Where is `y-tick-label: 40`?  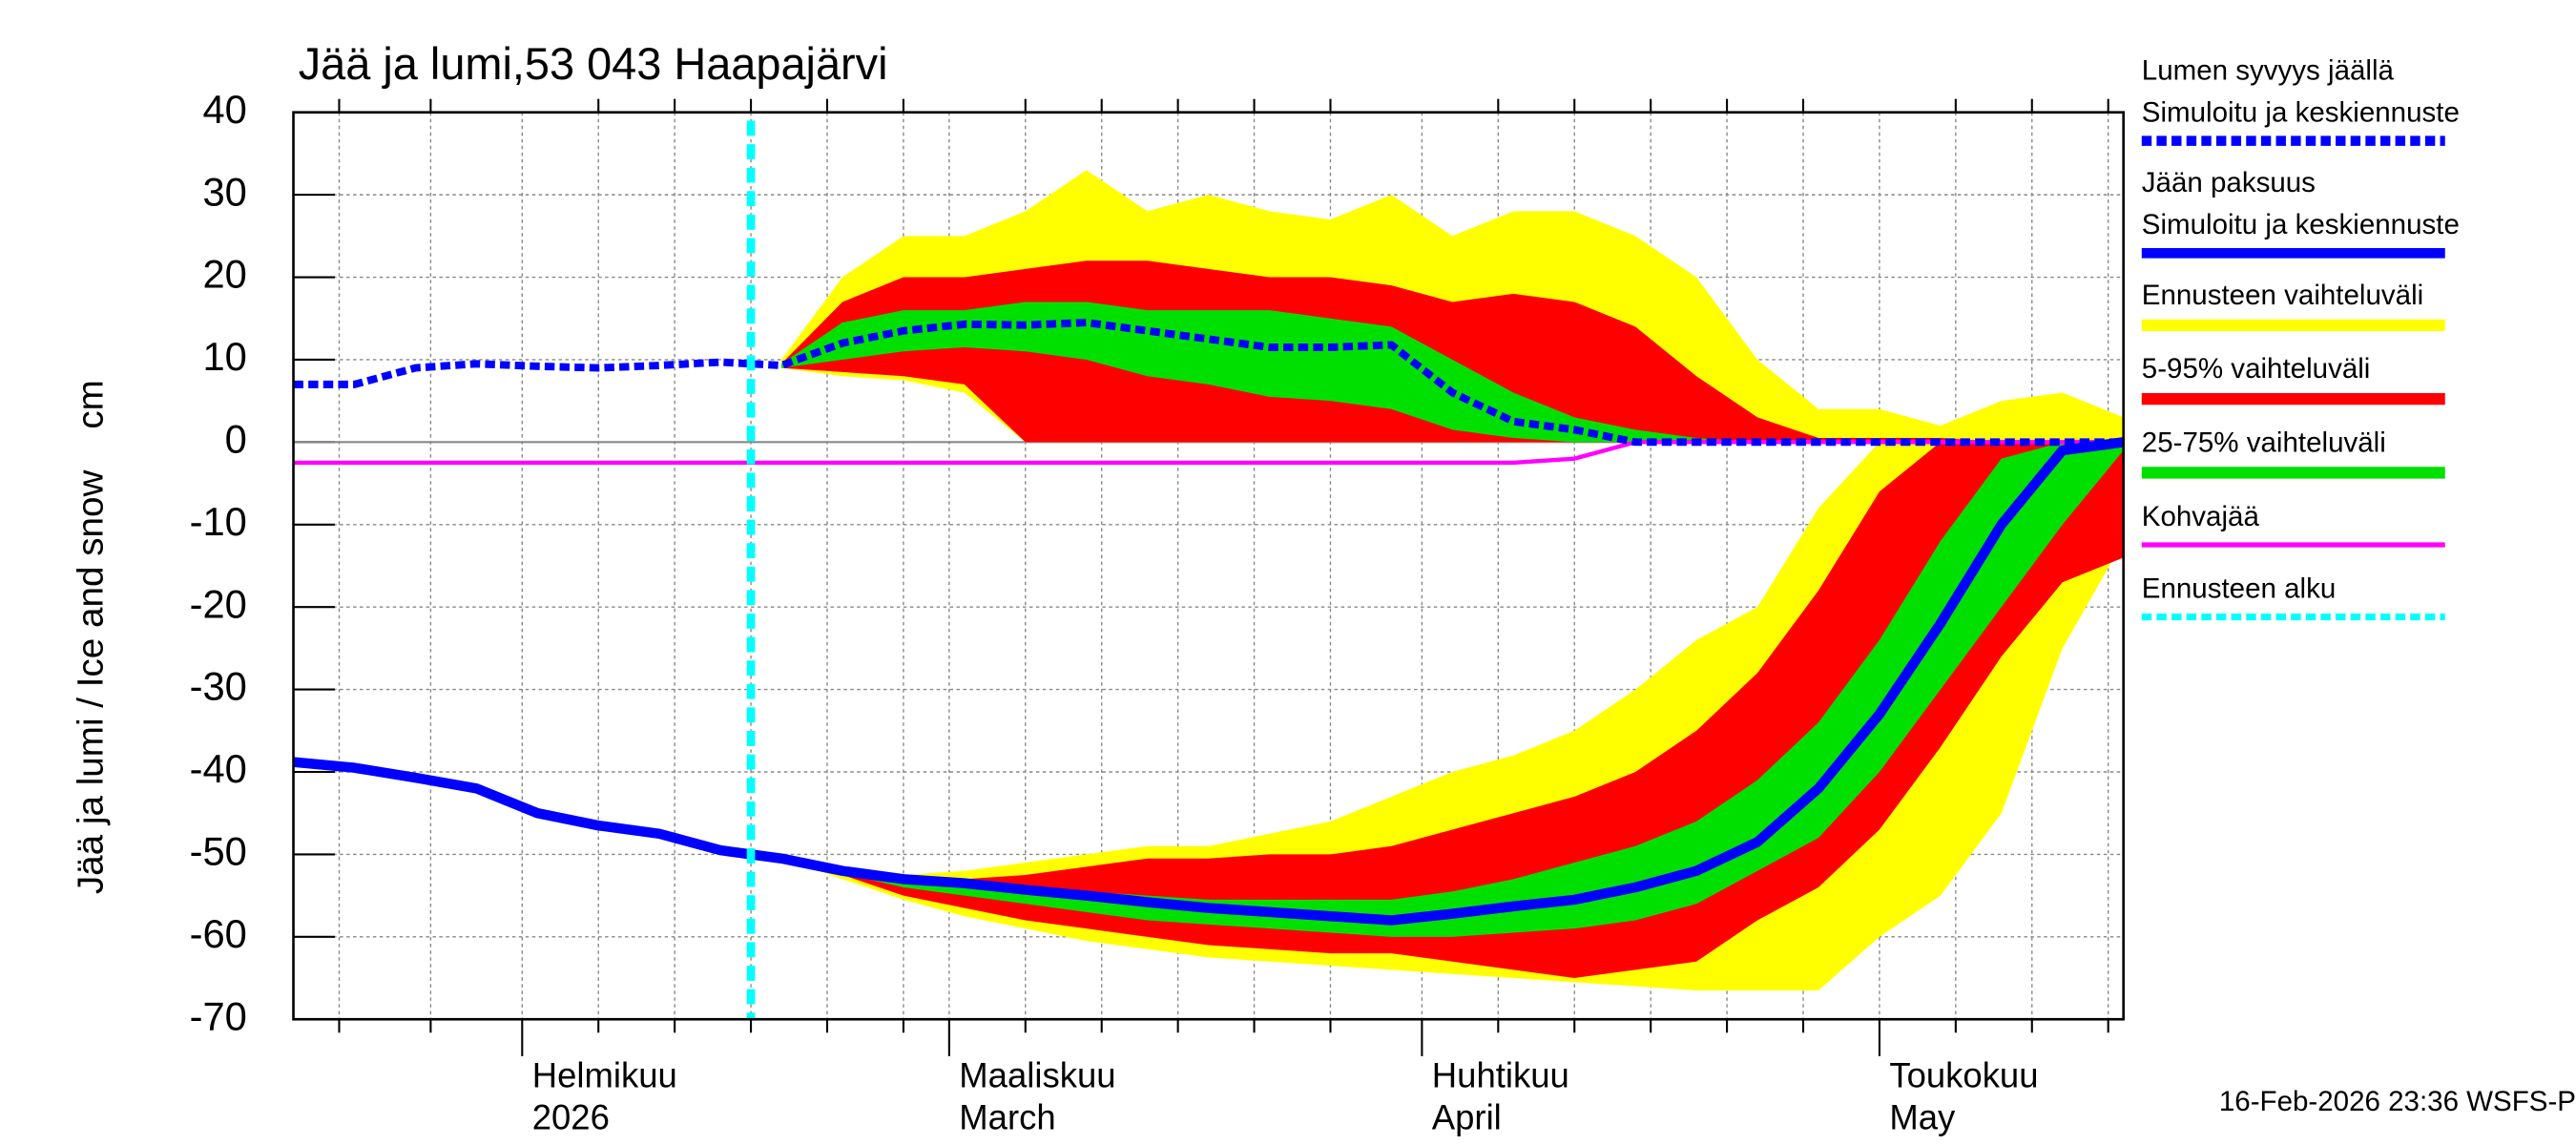
y-tick-label: 40 is located at coordinates (225, 109).